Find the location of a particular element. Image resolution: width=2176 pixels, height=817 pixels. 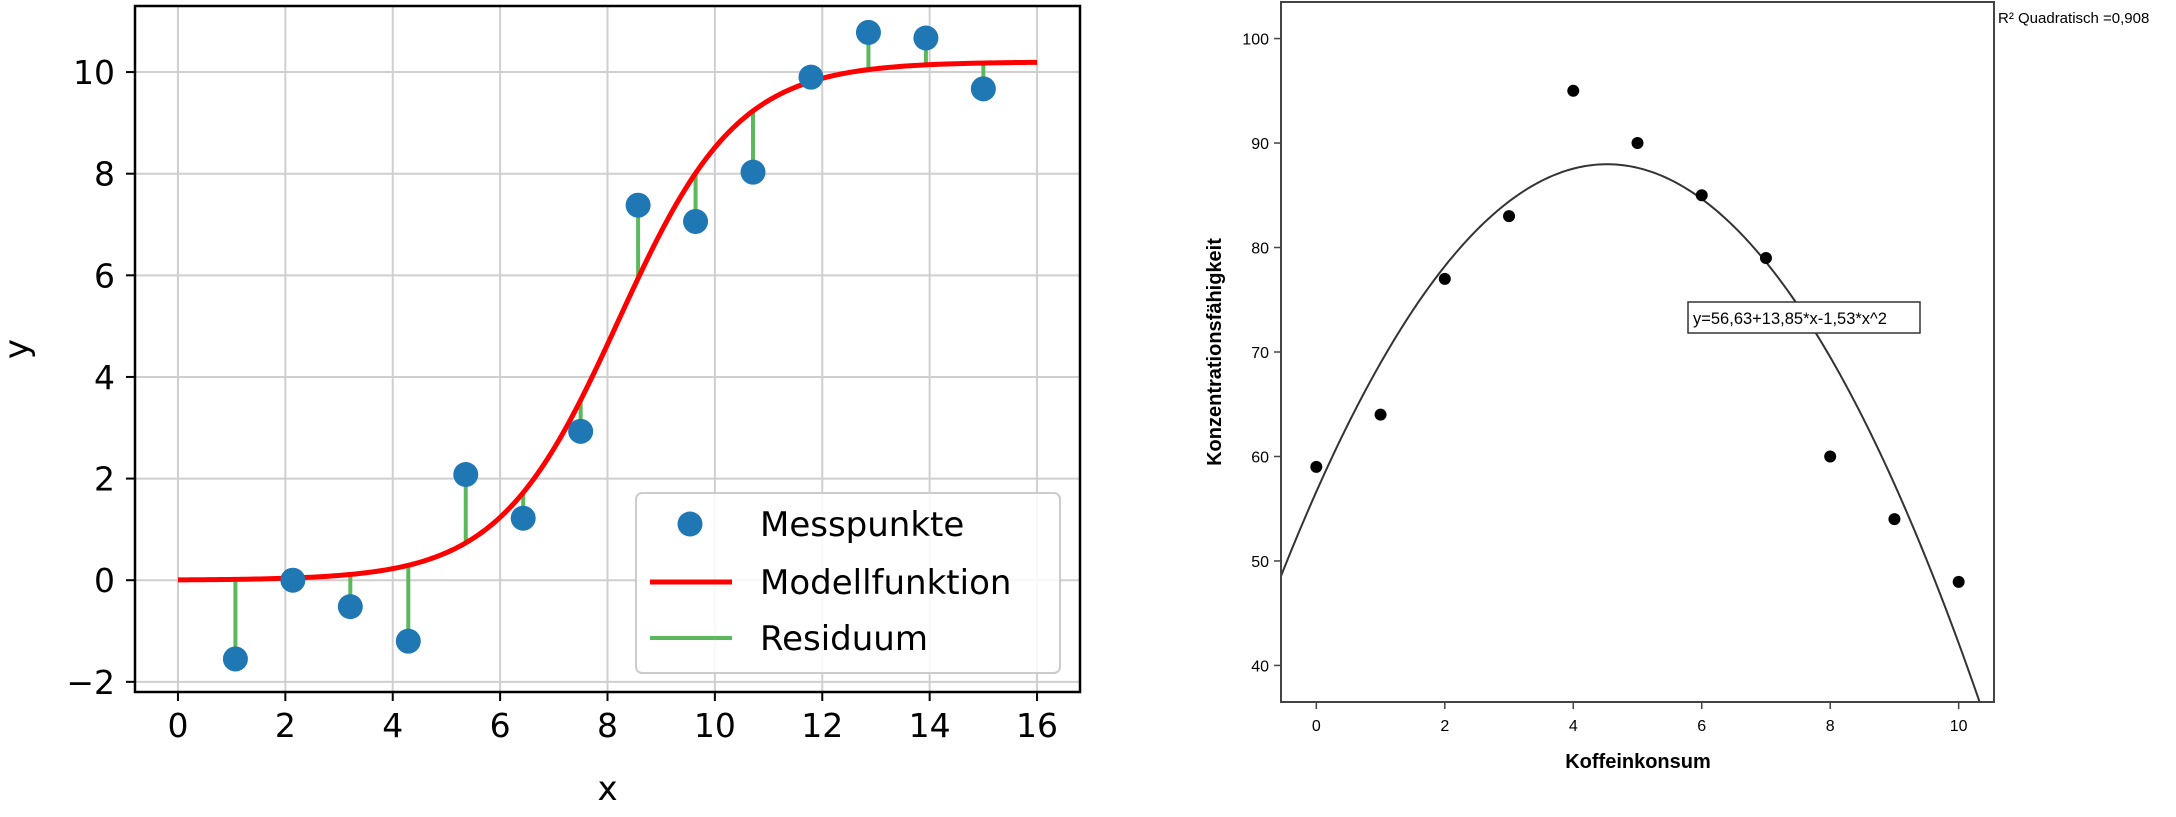

y-tick-label: 6 is located at coordinates (104, 275).